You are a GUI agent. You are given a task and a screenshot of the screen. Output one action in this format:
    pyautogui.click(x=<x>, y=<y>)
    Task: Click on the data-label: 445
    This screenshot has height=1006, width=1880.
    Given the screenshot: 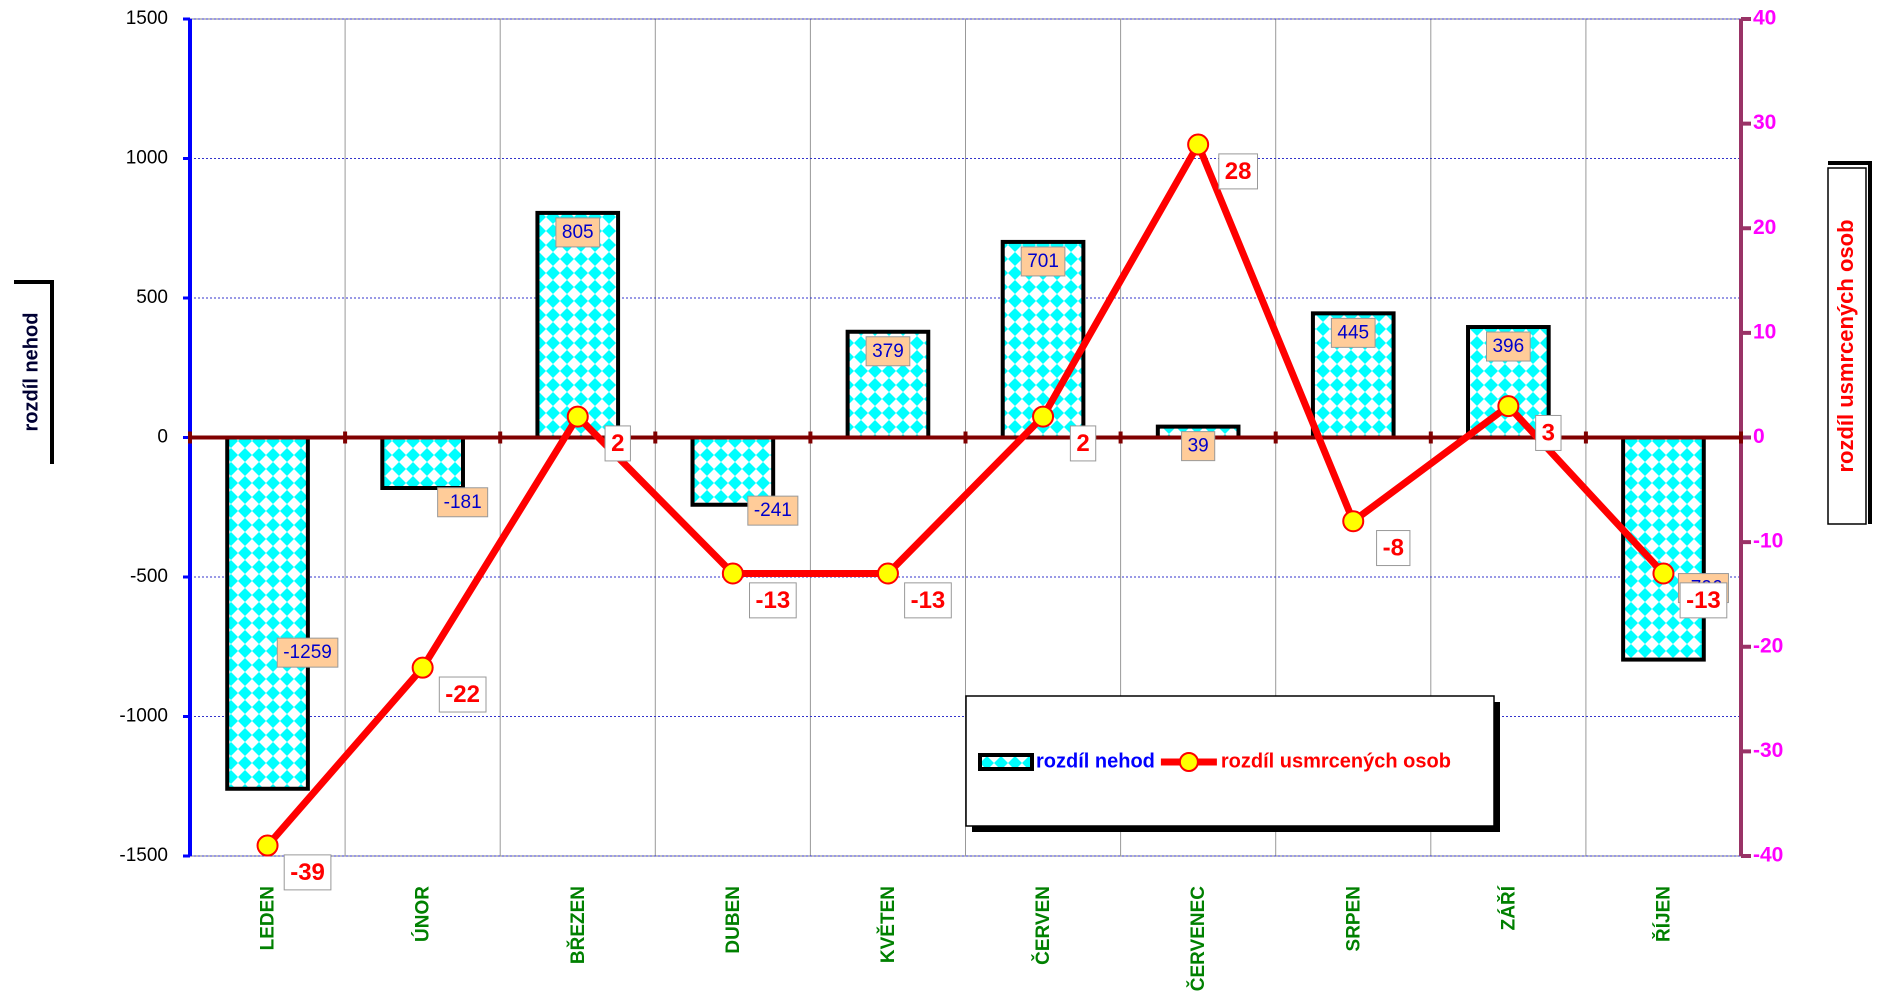 What is the action you would take?
    pyautogui.click(x=1353, y=332)
    